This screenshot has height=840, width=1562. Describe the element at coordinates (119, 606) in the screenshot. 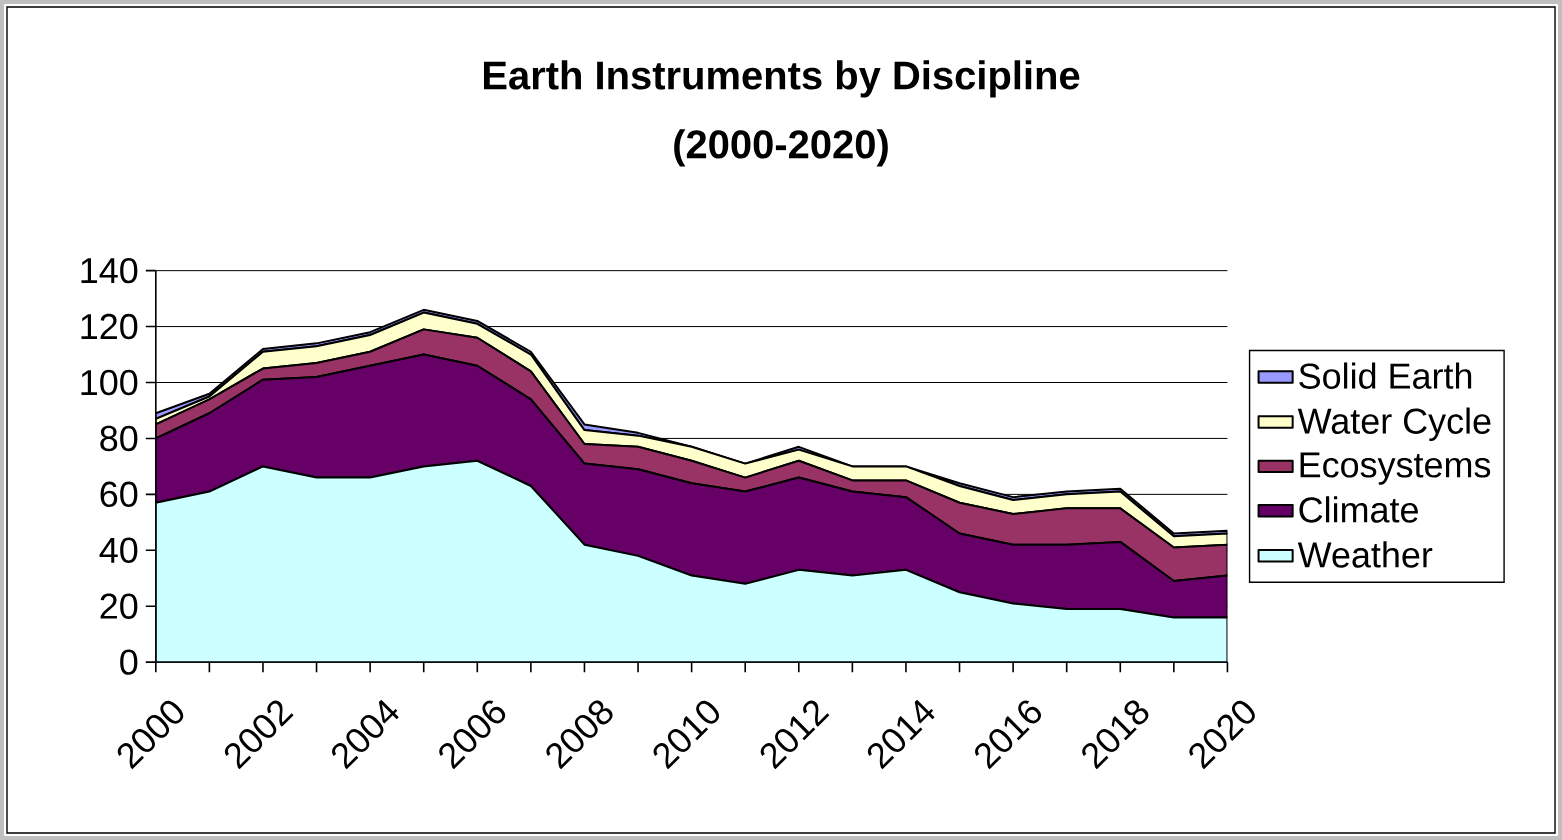

I see `y-tick-label: 20` at that location.